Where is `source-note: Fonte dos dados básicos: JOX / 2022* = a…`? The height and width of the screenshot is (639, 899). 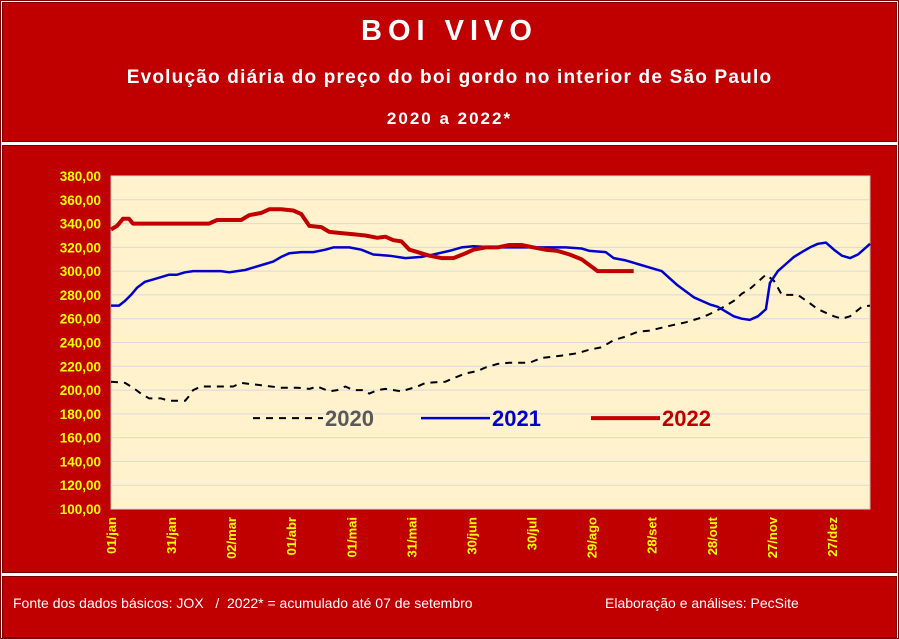
source-note: Fonte dos dados básicos: JOX / 2022* = a… is located at coordinates (243, 603).